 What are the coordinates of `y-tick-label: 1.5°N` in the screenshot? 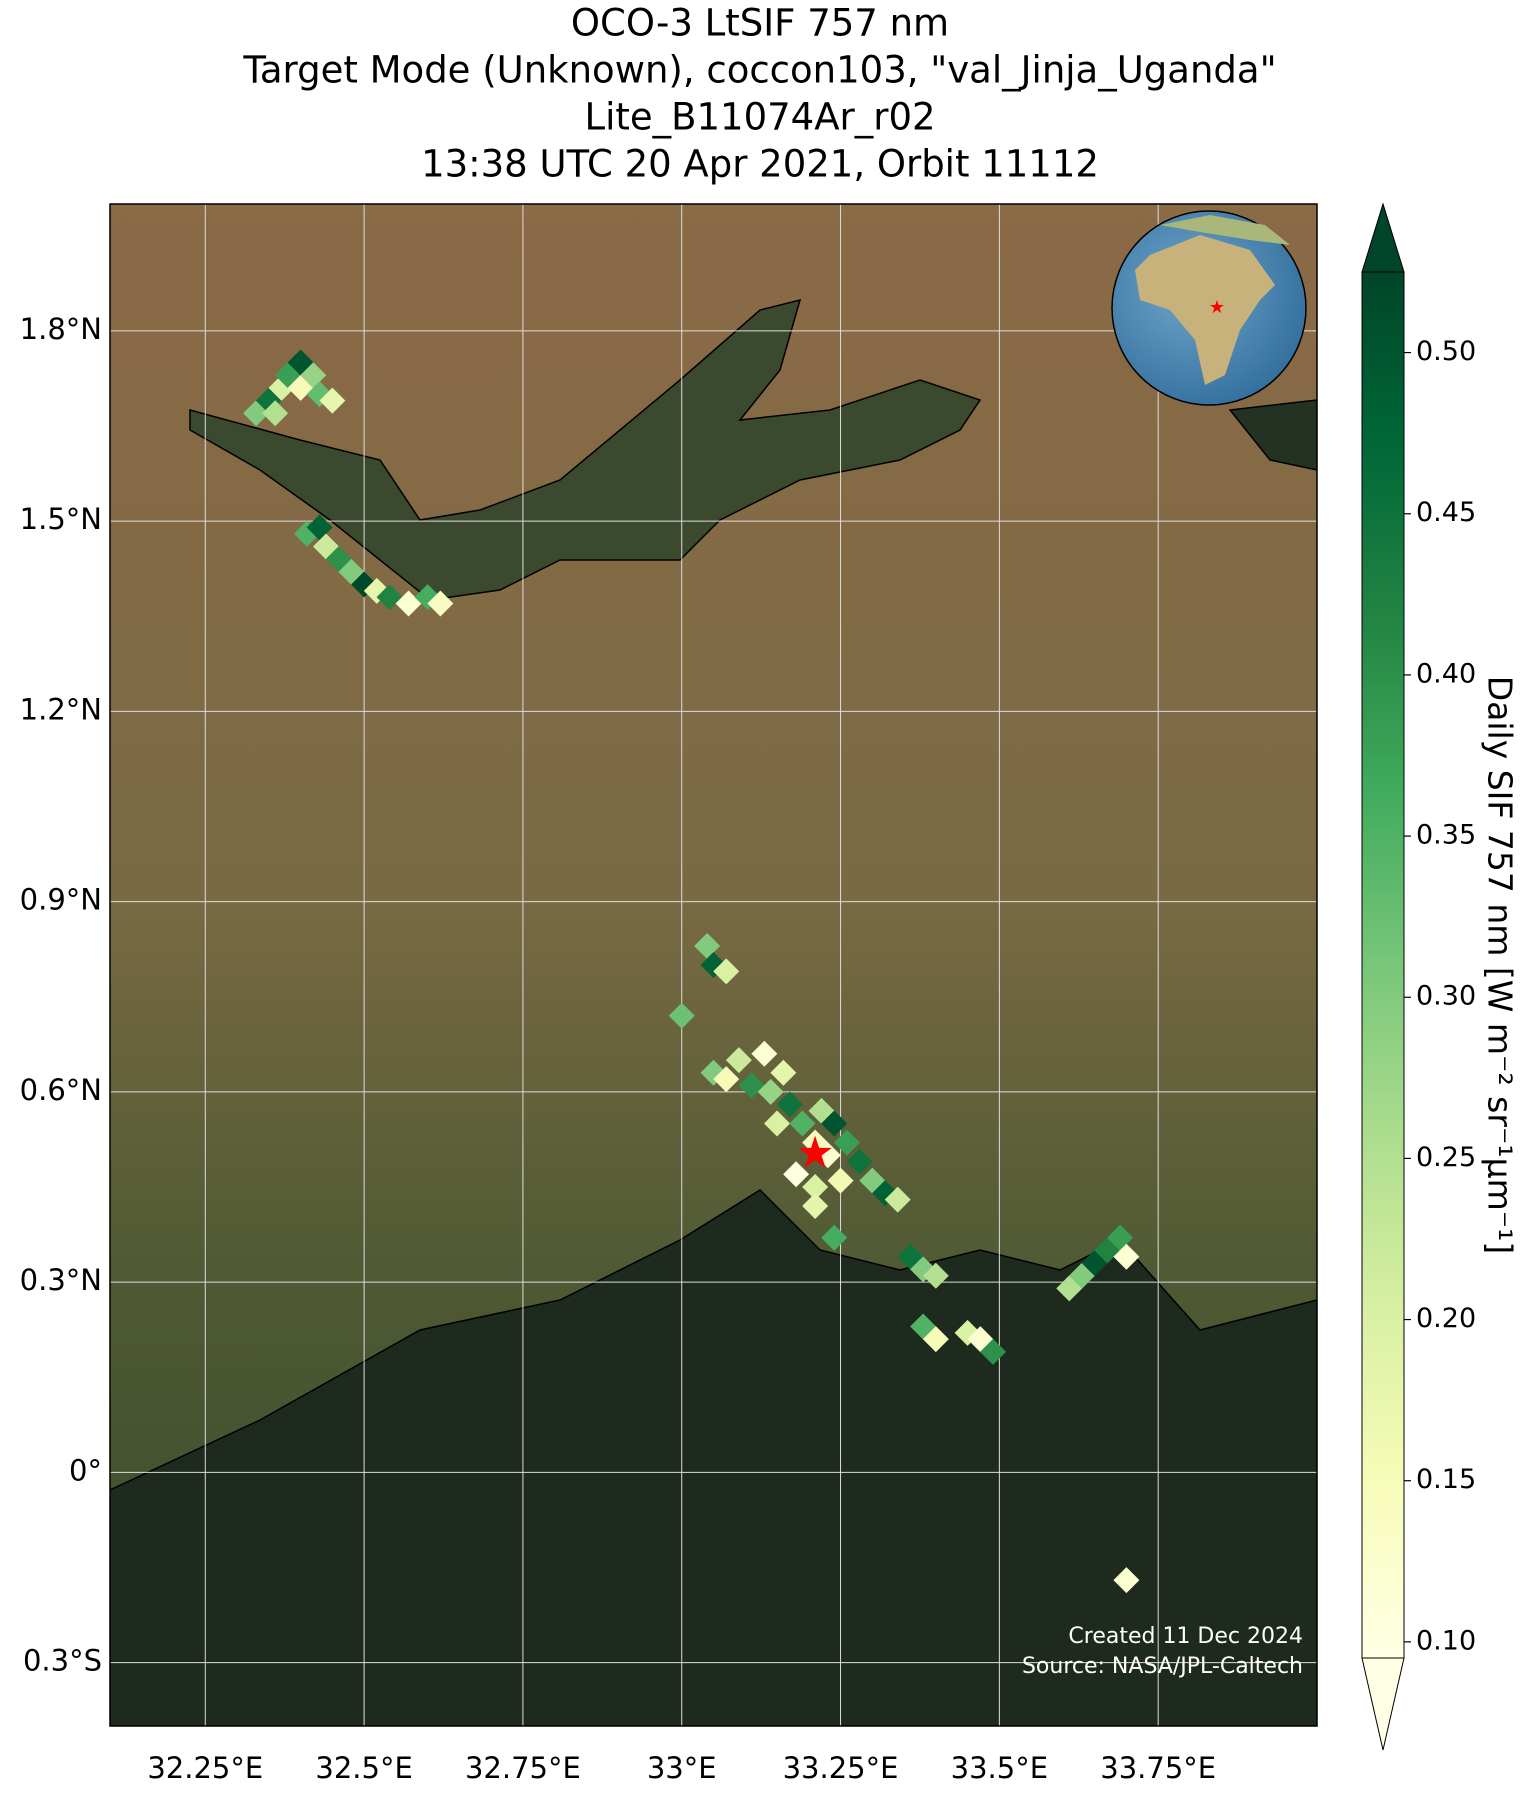 It's located at (61, 519).